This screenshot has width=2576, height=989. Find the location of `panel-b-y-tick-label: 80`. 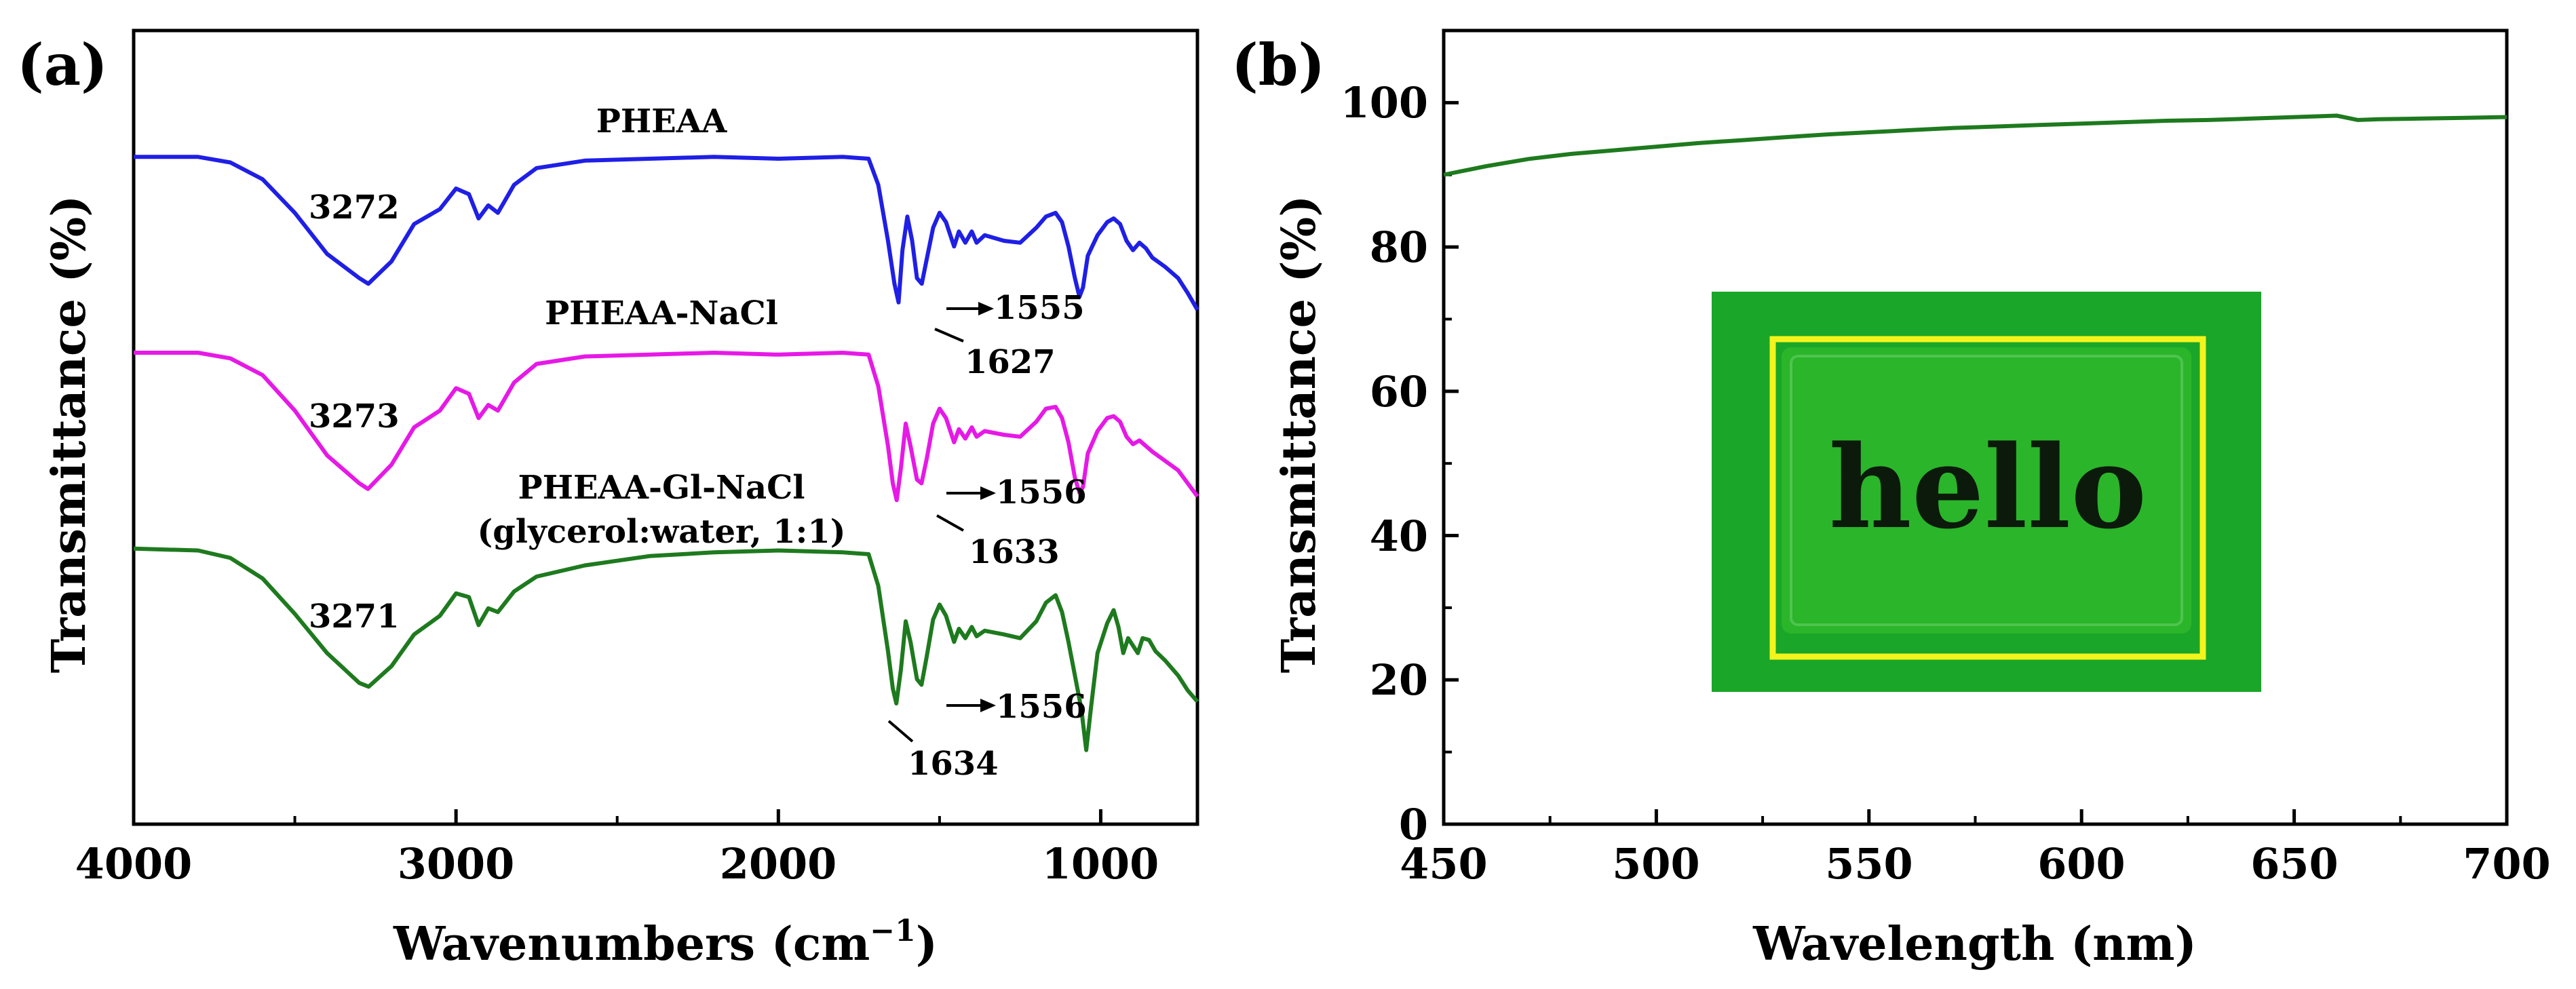

panel-b-y-tick-label: 80 is located at coordinates (1399, 247).